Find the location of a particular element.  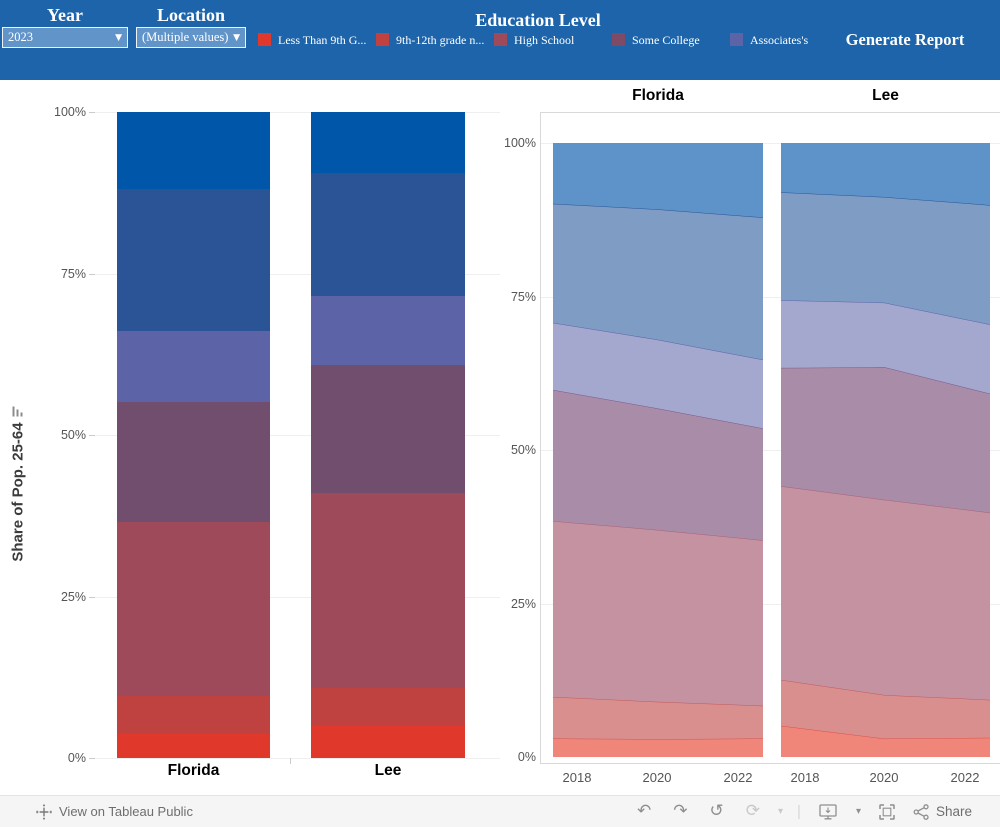

panel-header-rule is located at coordinates (770, 112).